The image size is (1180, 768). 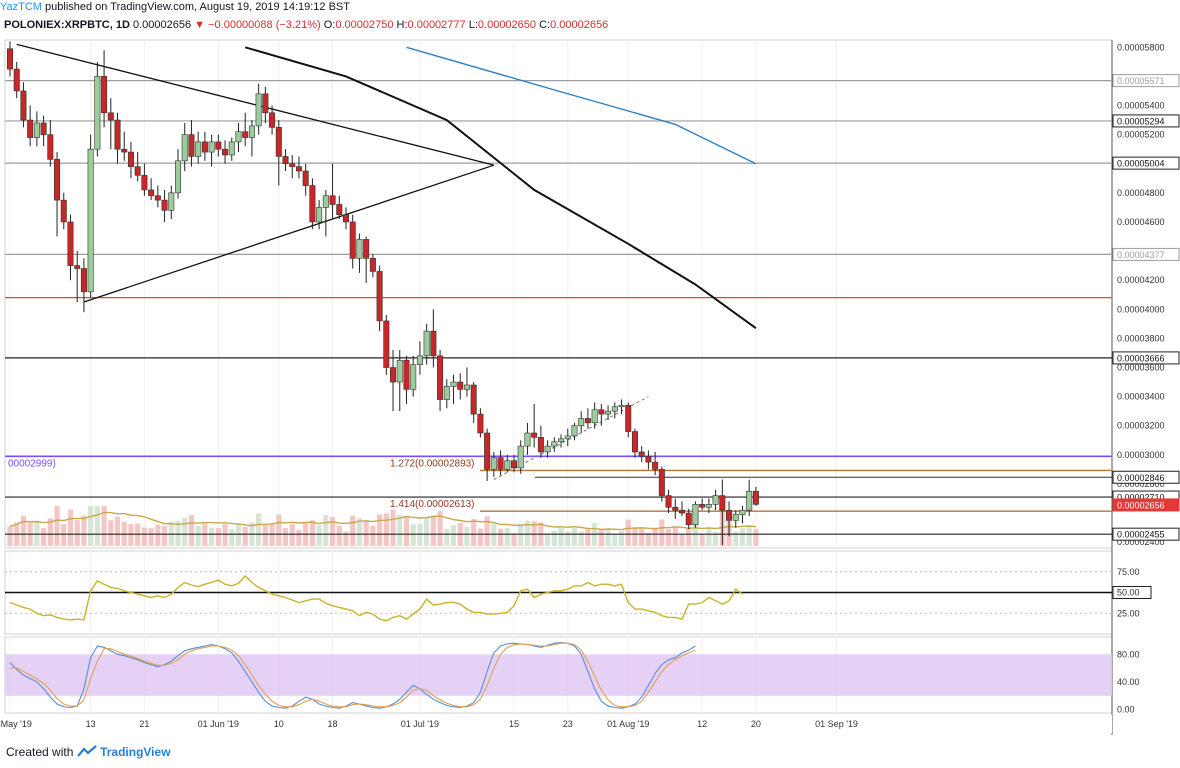 I want to click on time-tick-label: 20, so click(x=756, y=724).